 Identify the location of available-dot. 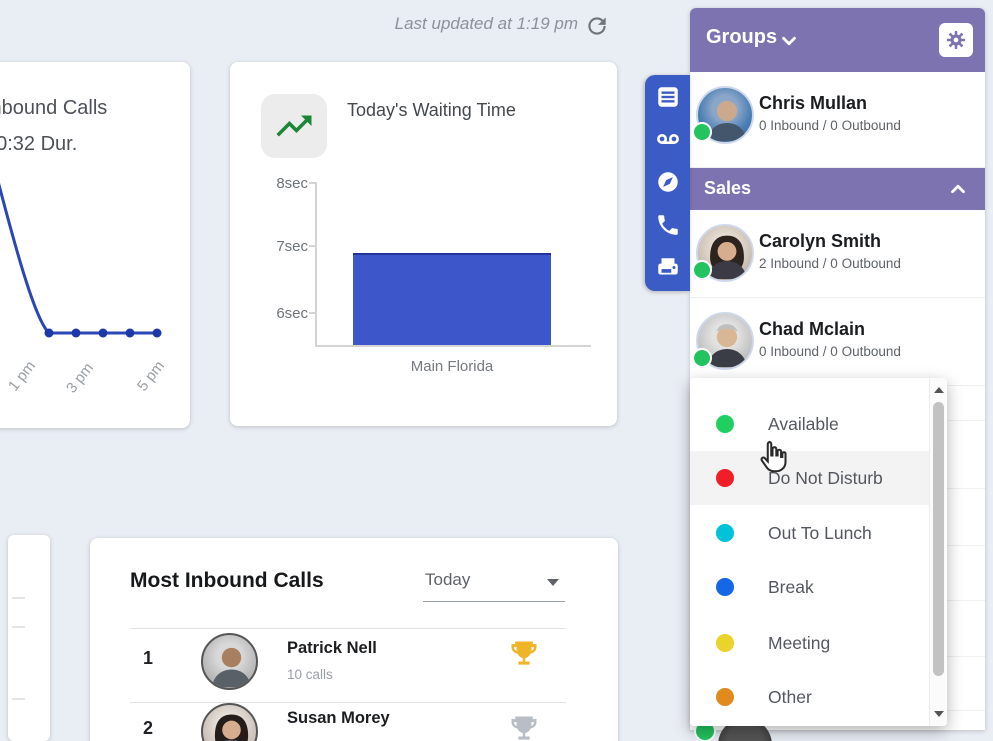
(725, 424).